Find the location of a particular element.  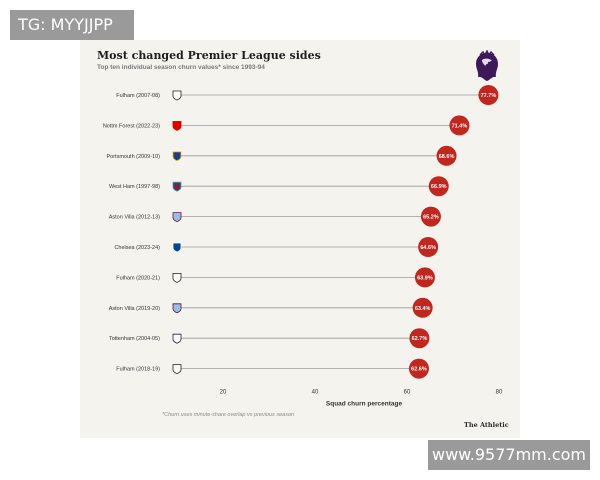

tottenham-crest-icon is located at coordinates (177, 338).